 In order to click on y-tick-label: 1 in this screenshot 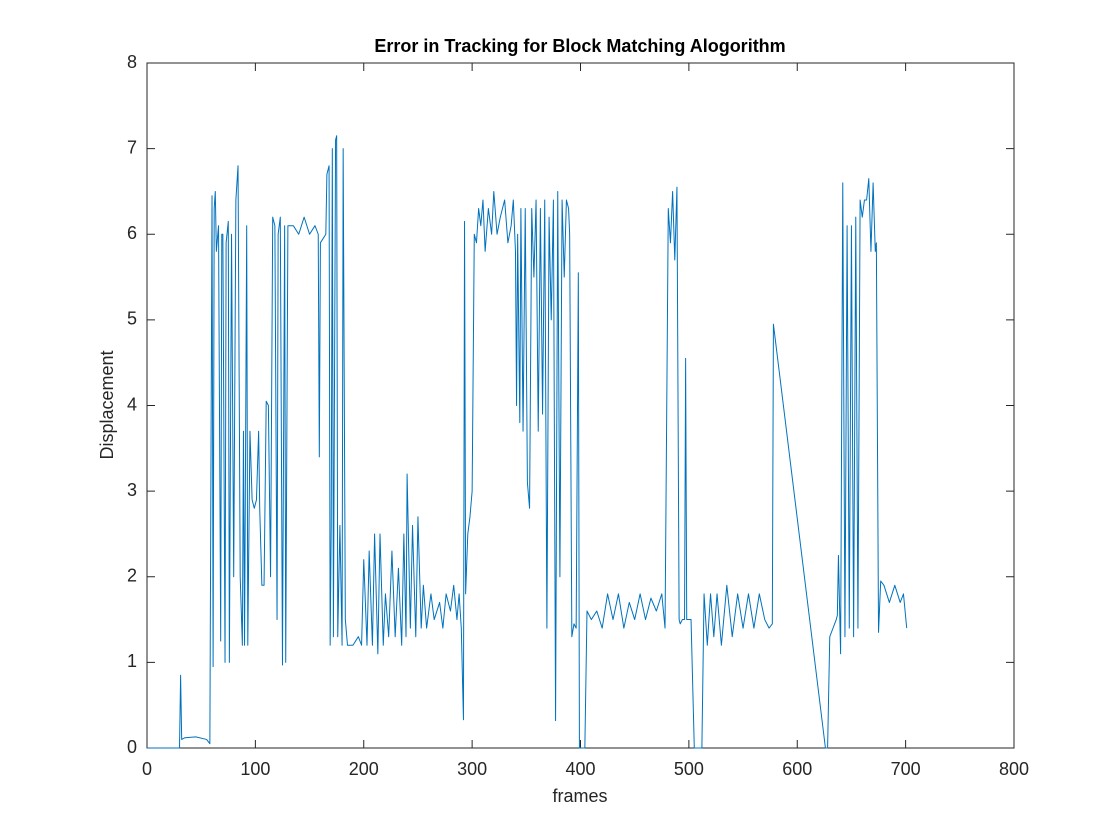, I will do `click(132, 661)`.